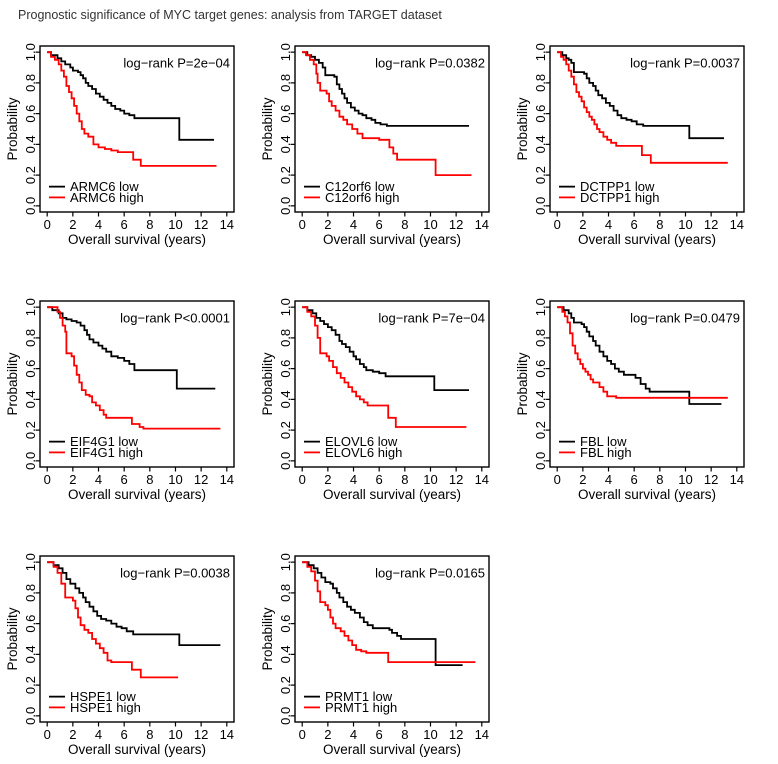 The height and width of the screenshot is (764, 778). What do you see at coordinates (431, 318) in the screenshot?
I see `pvalue-annotation: log−rank P=7e−04` at bounding box center [431, 318].